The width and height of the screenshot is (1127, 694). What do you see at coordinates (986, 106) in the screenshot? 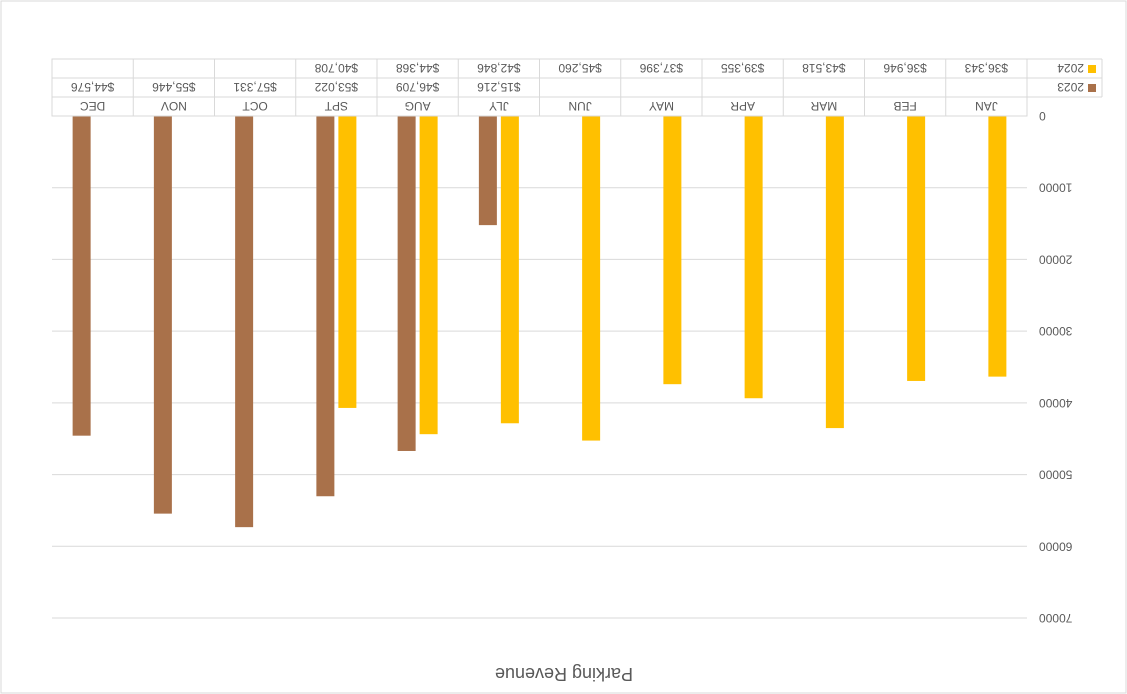
I see `x-tick-label: JAN` at bounding box center [986, 106].